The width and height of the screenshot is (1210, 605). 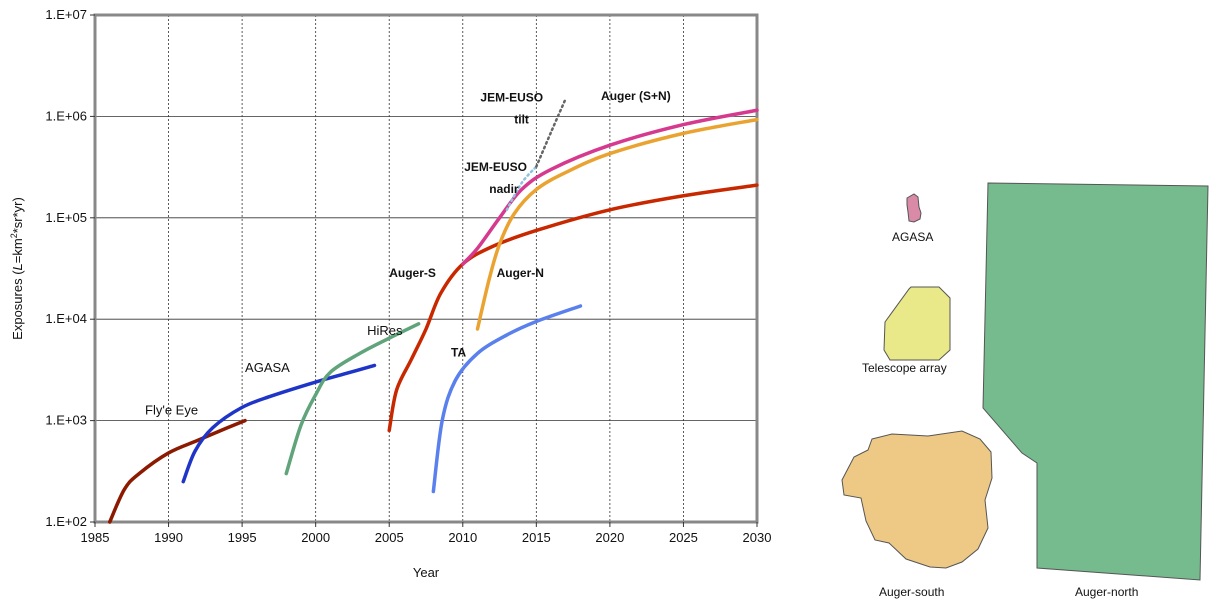 I want to click on series-line-jem-euso-nadir, so click(x=521, y=188).